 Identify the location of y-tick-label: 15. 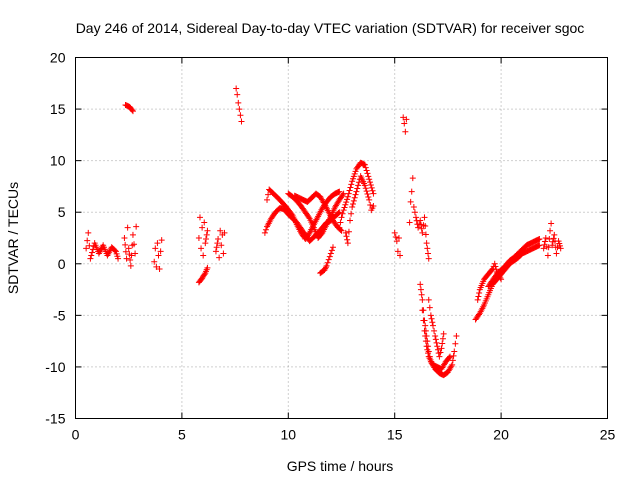
(58, 109).